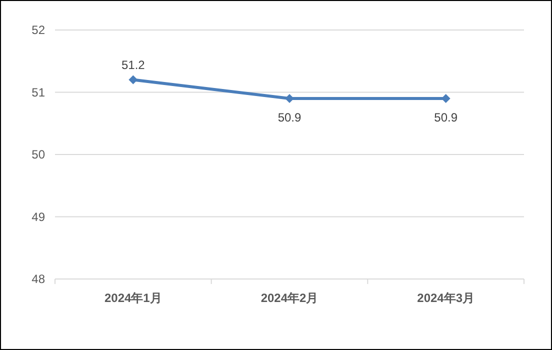  What do you see at coordinates (39, 92) in the screenshot?
I see `y-tick-label: 51` at bounding box center [39, 92].